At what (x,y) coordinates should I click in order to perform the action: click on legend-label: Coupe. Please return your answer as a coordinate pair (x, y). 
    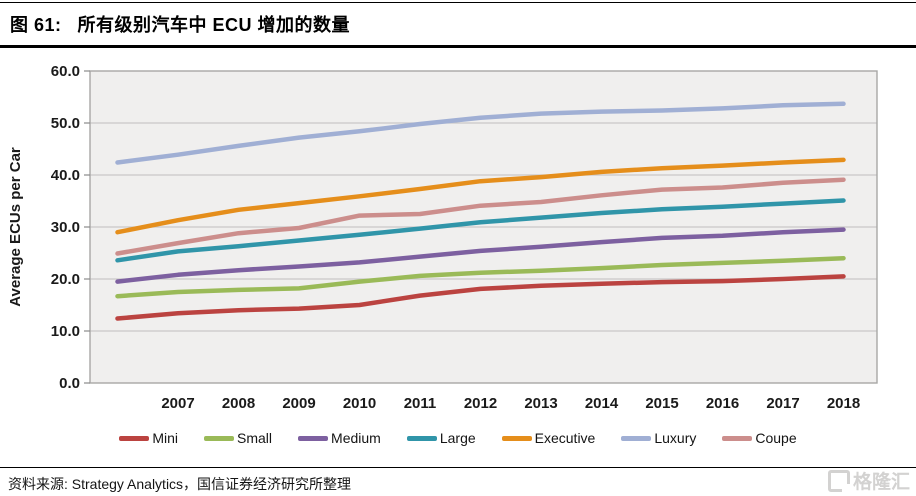
    Looking at the image, I should click on (776, 438).